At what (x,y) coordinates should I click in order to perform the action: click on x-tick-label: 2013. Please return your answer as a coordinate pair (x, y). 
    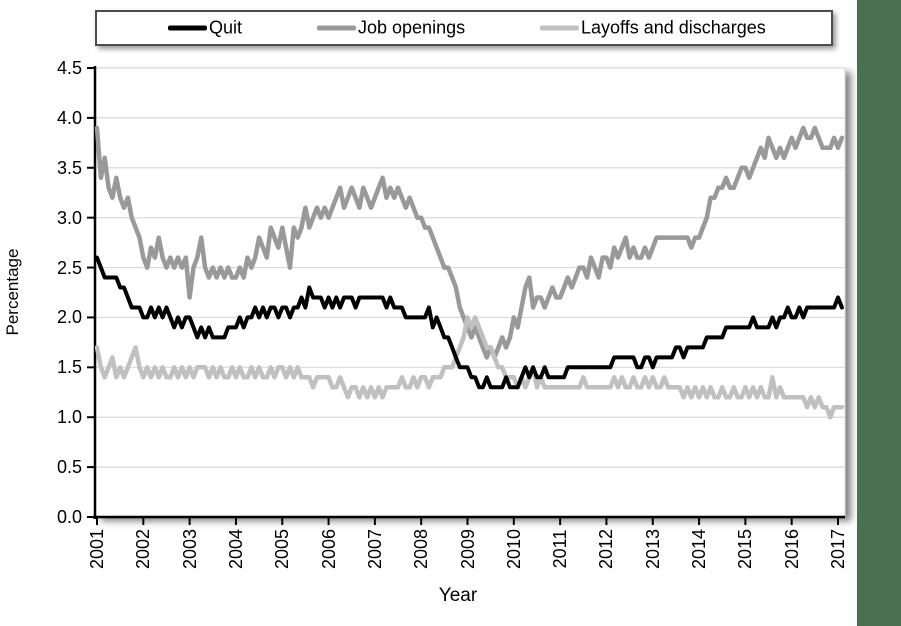
    Looking at the image, I should click on (652, 549).